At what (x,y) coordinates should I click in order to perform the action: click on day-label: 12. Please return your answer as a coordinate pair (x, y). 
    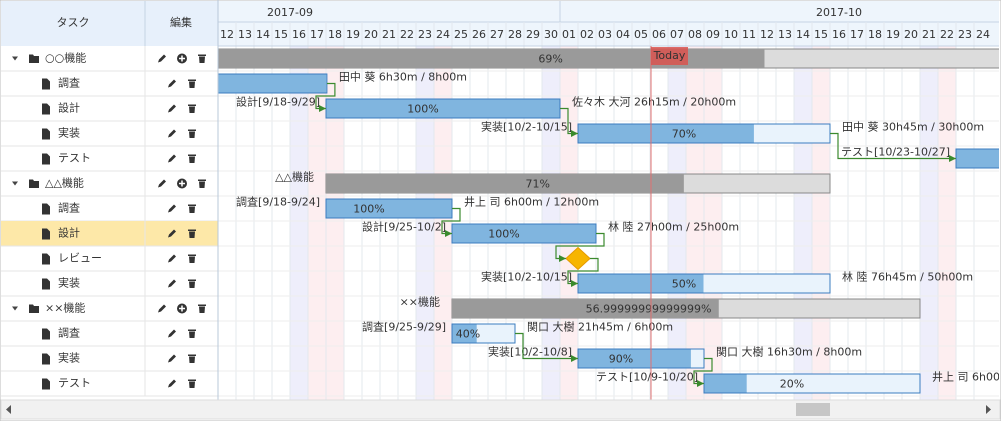
    Looking at the image, I should click on (227, 34).